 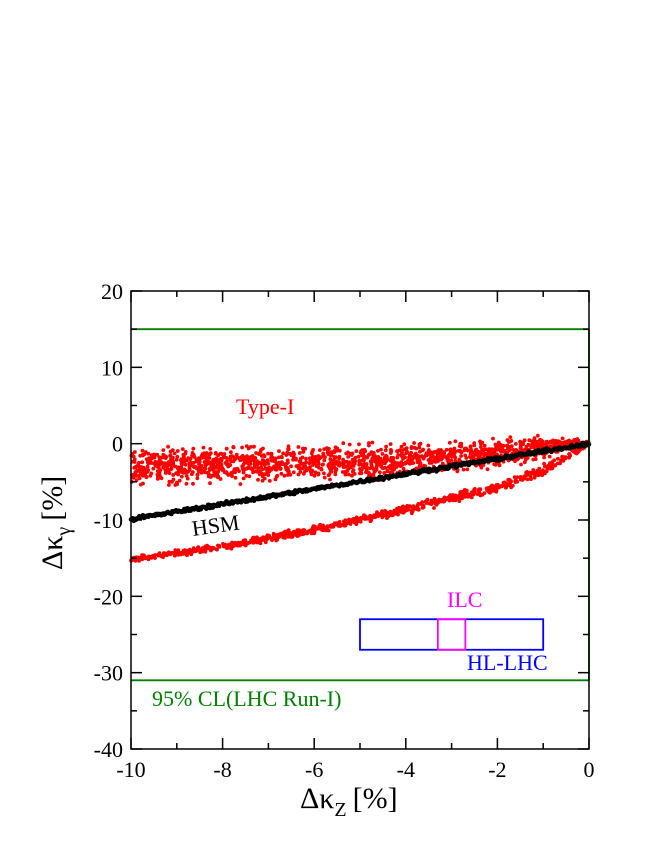 I want to click on y-tick-label: -20, so click(x=108, y=596).